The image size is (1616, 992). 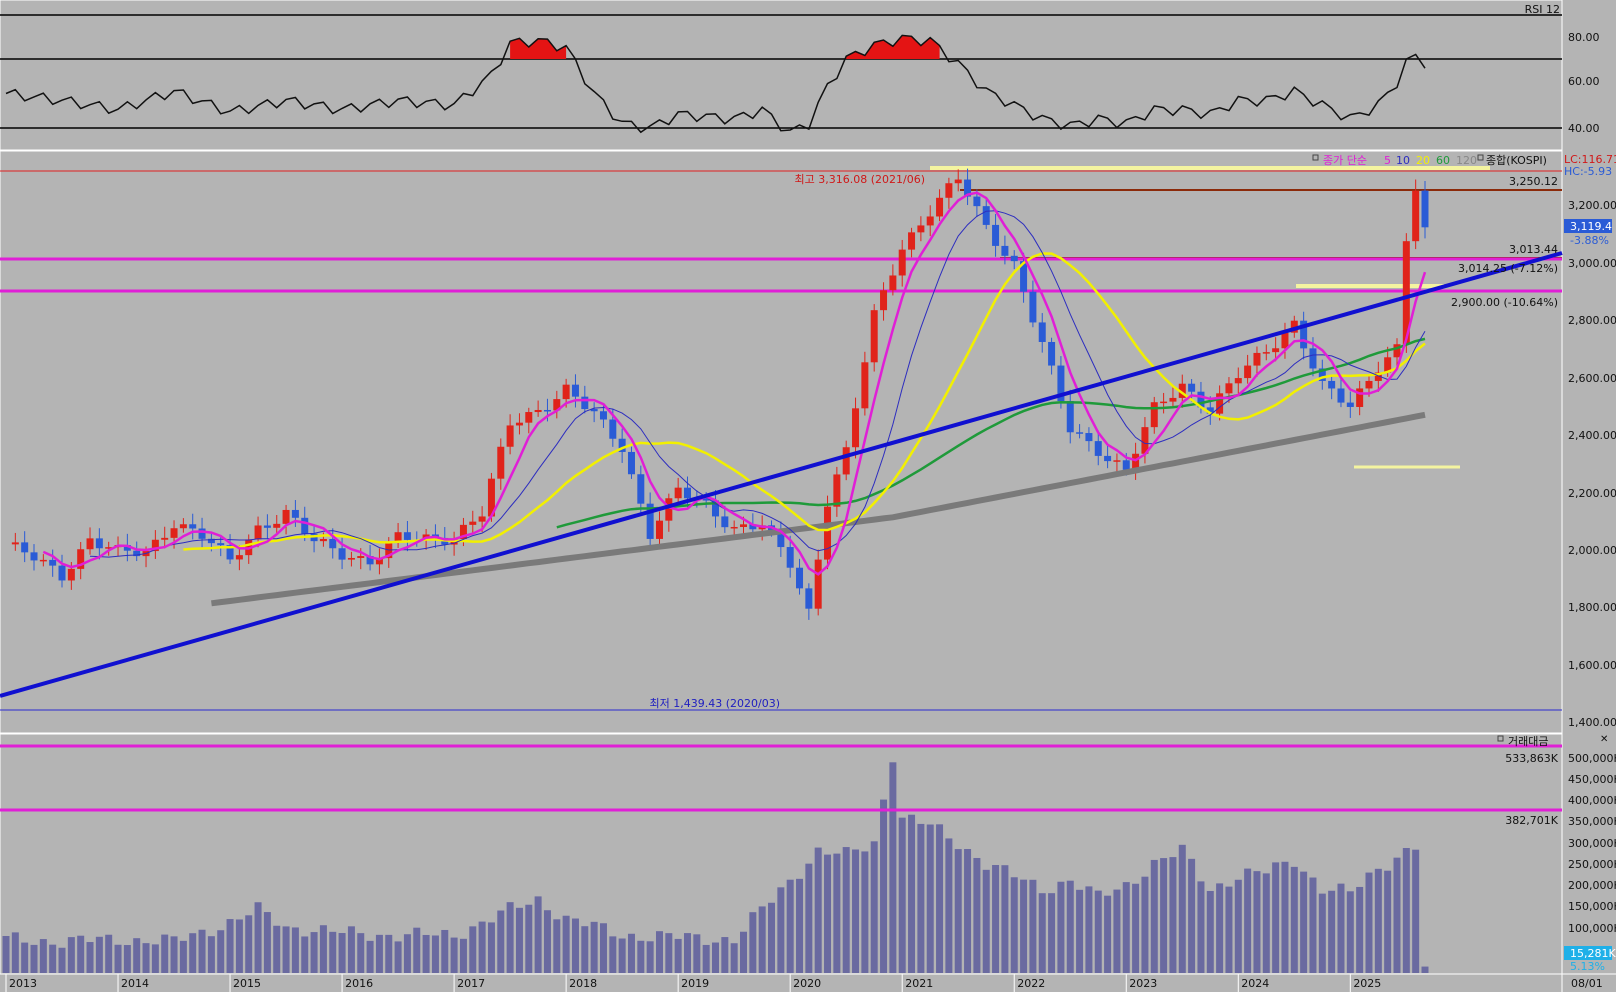 I want to click on price-tick-3200: 3,200.00, so click(x=1592, y=205).